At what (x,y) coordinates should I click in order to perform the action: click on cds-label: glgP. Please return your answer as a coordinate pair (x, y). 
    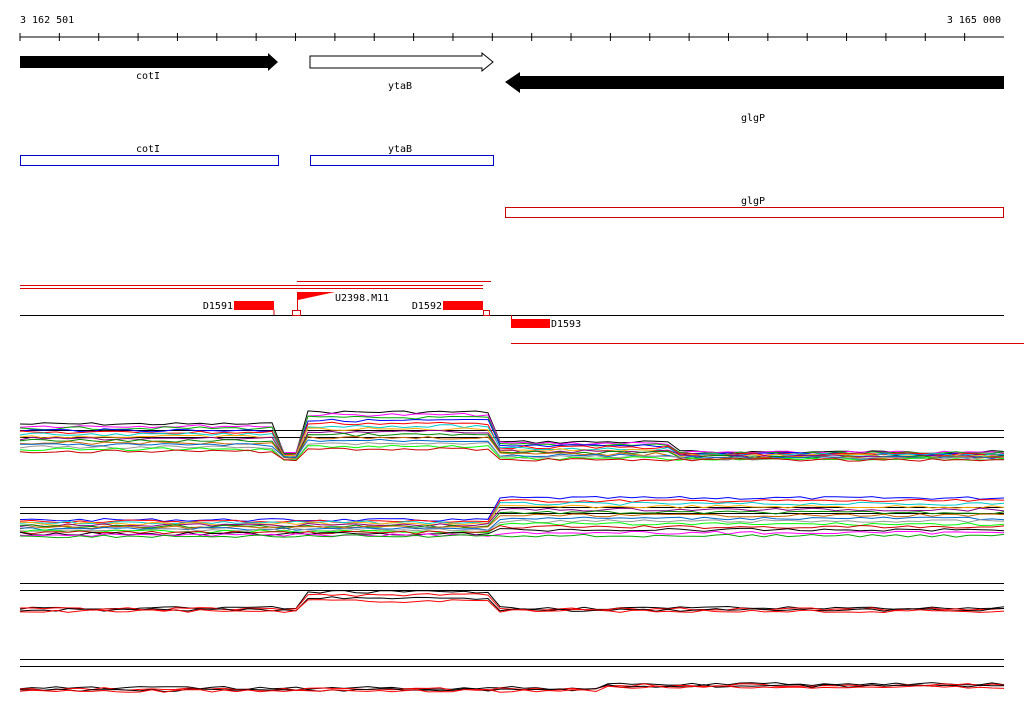
    Looking at the image, I should click on (753, 201).